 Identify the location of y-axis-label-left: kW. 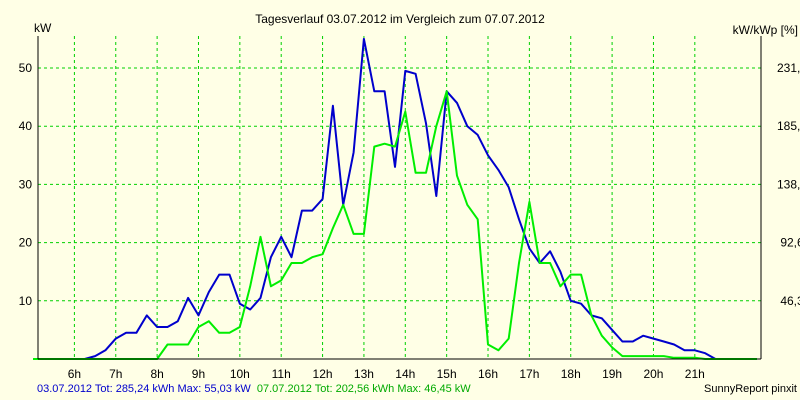
(43, 28).